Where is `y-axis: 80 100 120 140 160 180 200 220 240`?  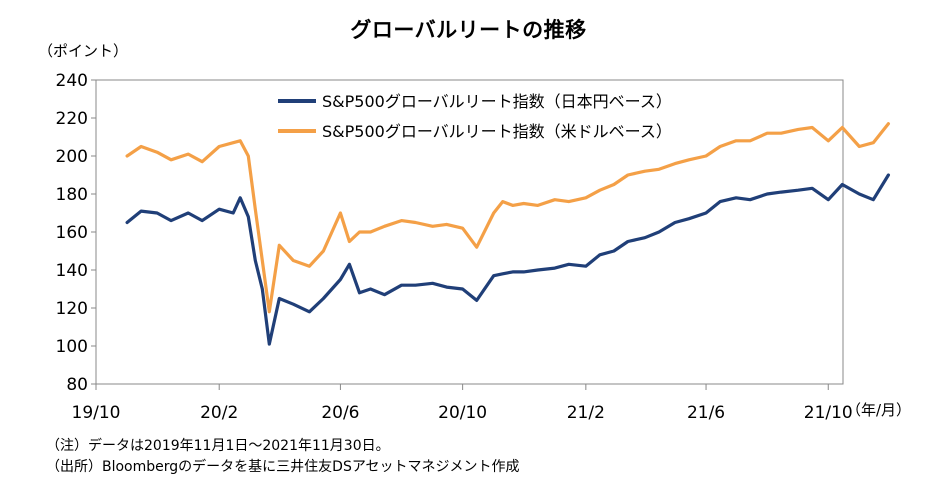 y-axis: 80 100 120 140 160 180 200 220 240 is located at coordinates (76, 233).